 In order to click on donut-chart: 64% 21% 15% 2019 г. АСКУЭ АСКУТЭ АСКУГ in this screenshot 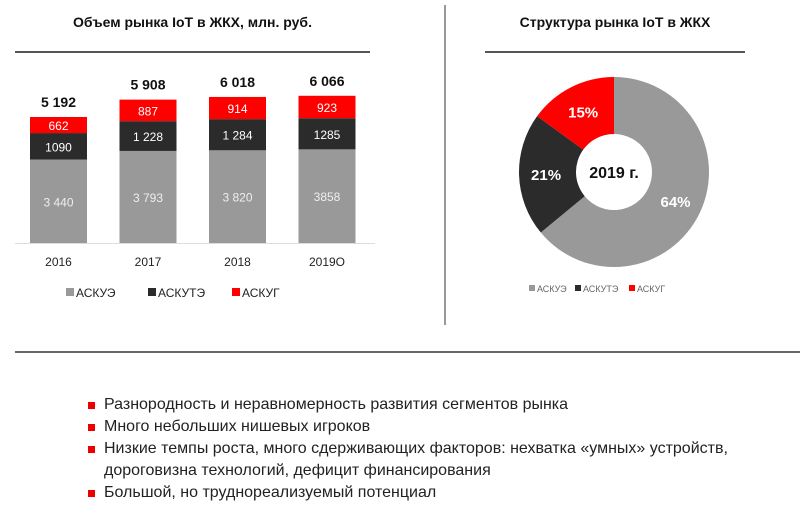, I will do `click(614, 185)`.